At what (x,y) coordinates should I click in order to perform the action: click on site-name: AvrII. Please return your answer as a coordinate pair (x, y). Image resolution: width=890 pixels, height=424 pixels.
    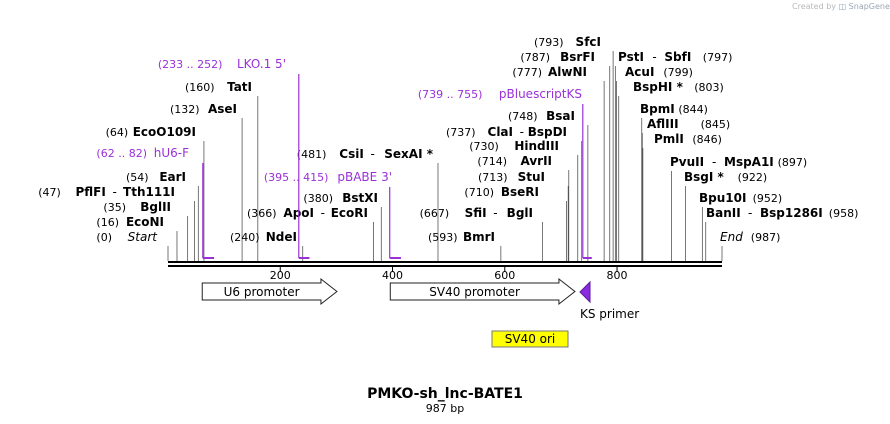
    Looking at the image, I should click on (536, 161).